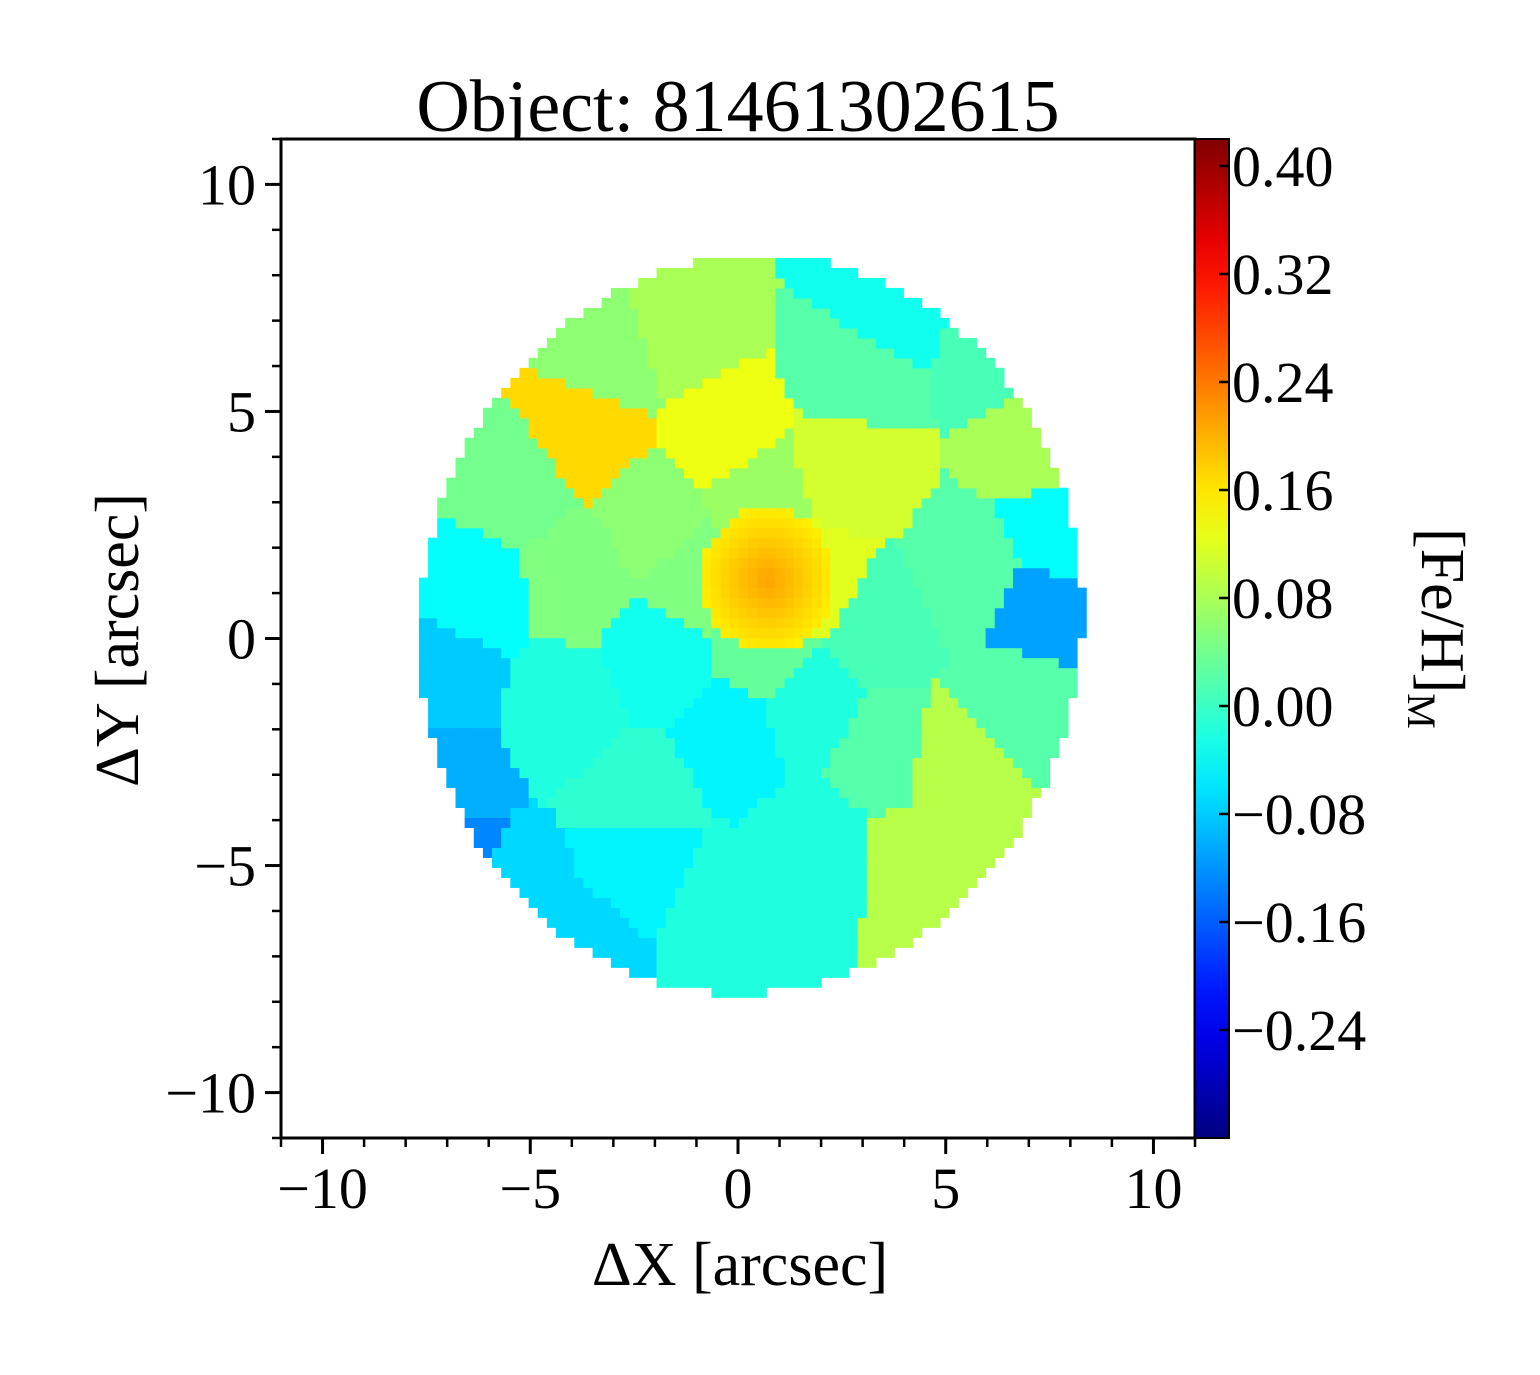  What do you see at coordinates (1299, 814) in the screenshot?
I see `colorbar-tick-label: −0.08` at bounding box center [1299, 814].